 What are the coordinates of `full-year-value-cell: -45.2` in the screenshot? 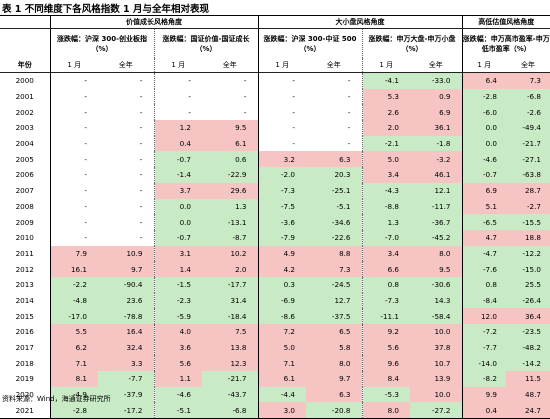 It's located at (436, 237).